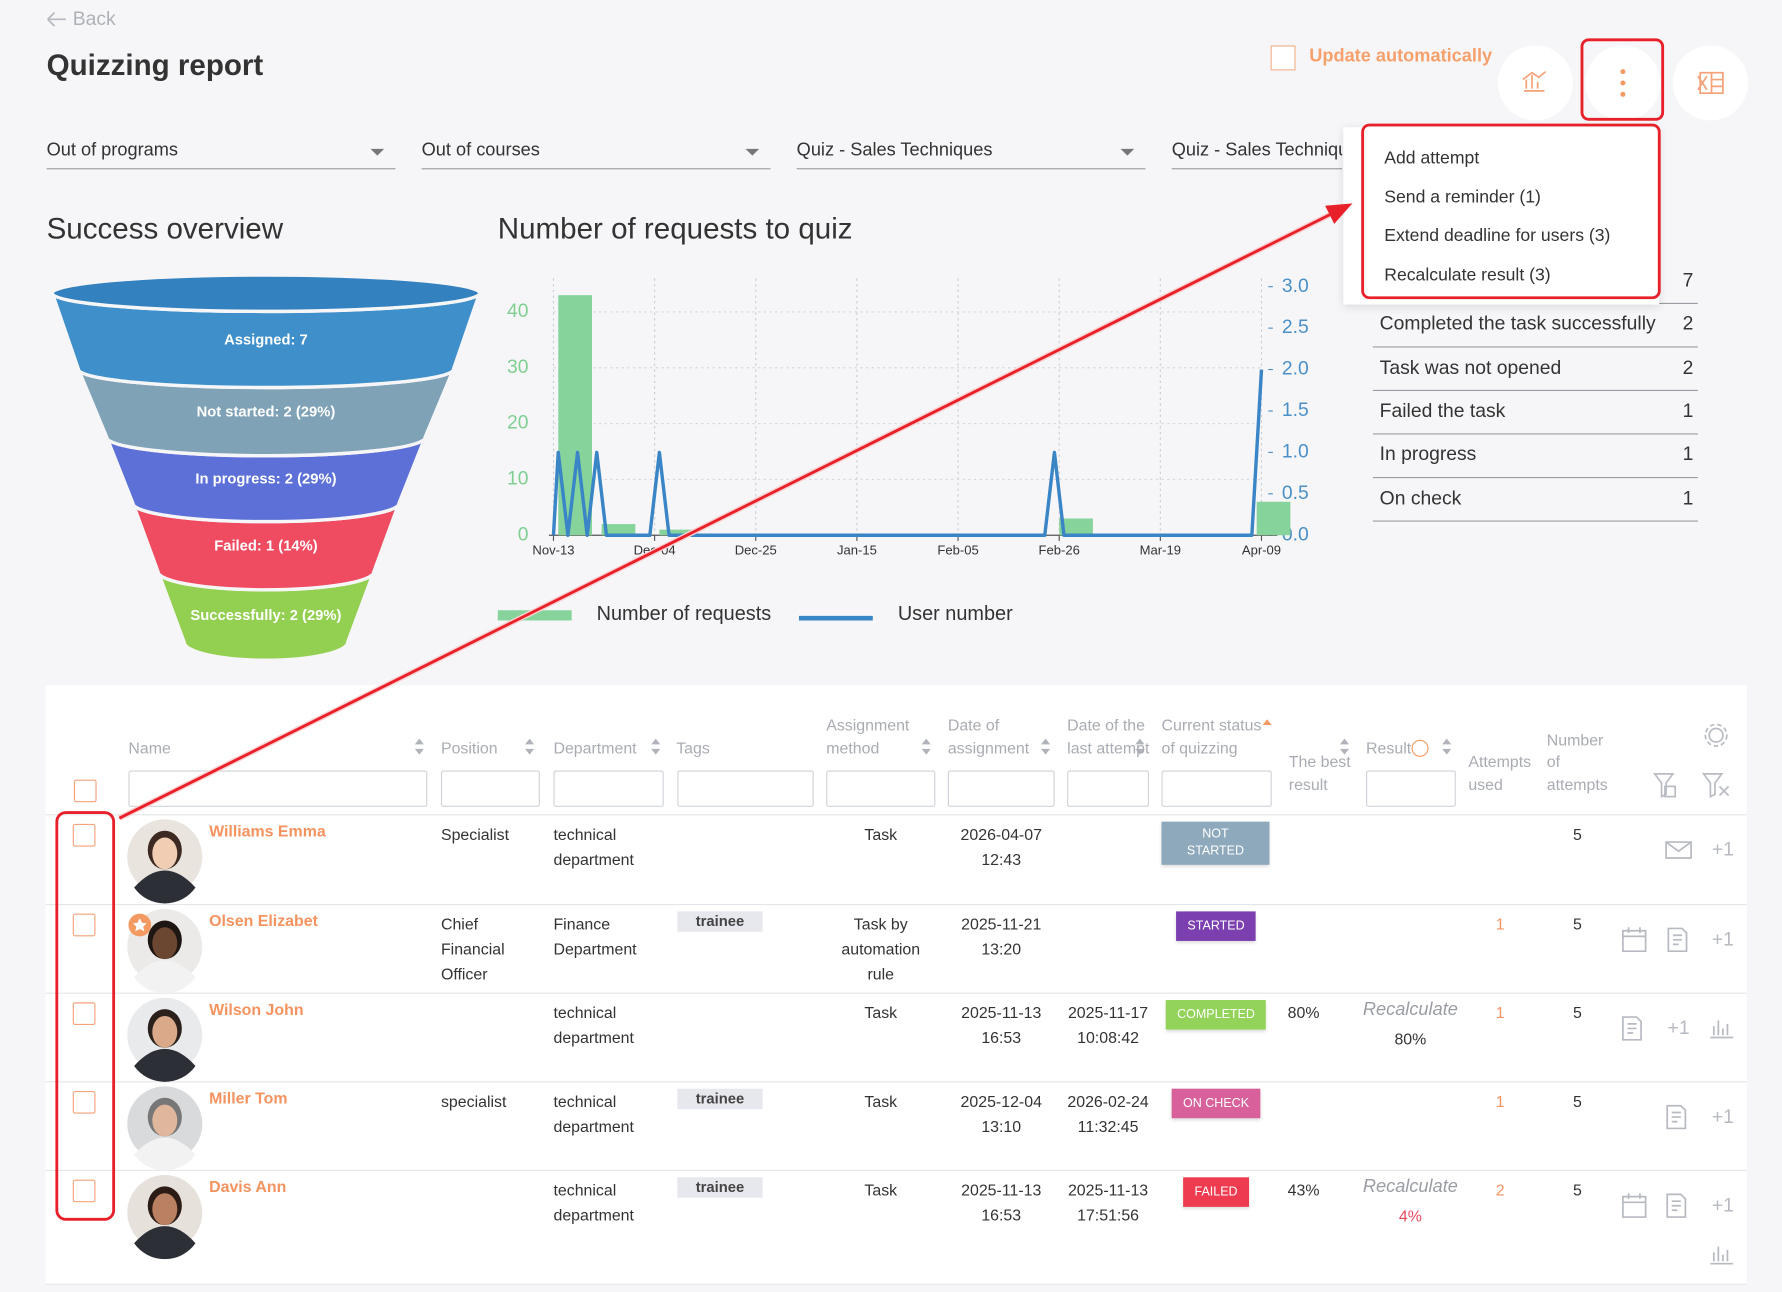  I want to click on assigned-cell: 2026-04-07 12:43, so click(1001, 847).